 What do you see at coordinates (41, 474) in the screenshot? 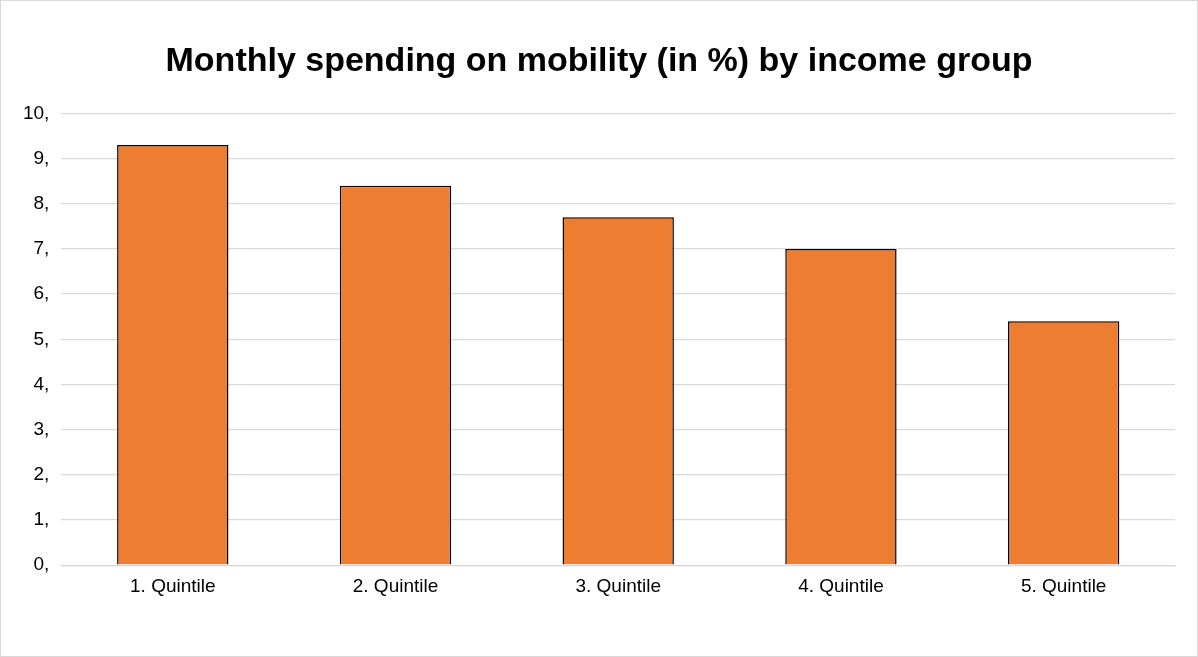
I see `y-tick-label: 2,` at bounding box center [41, 474].